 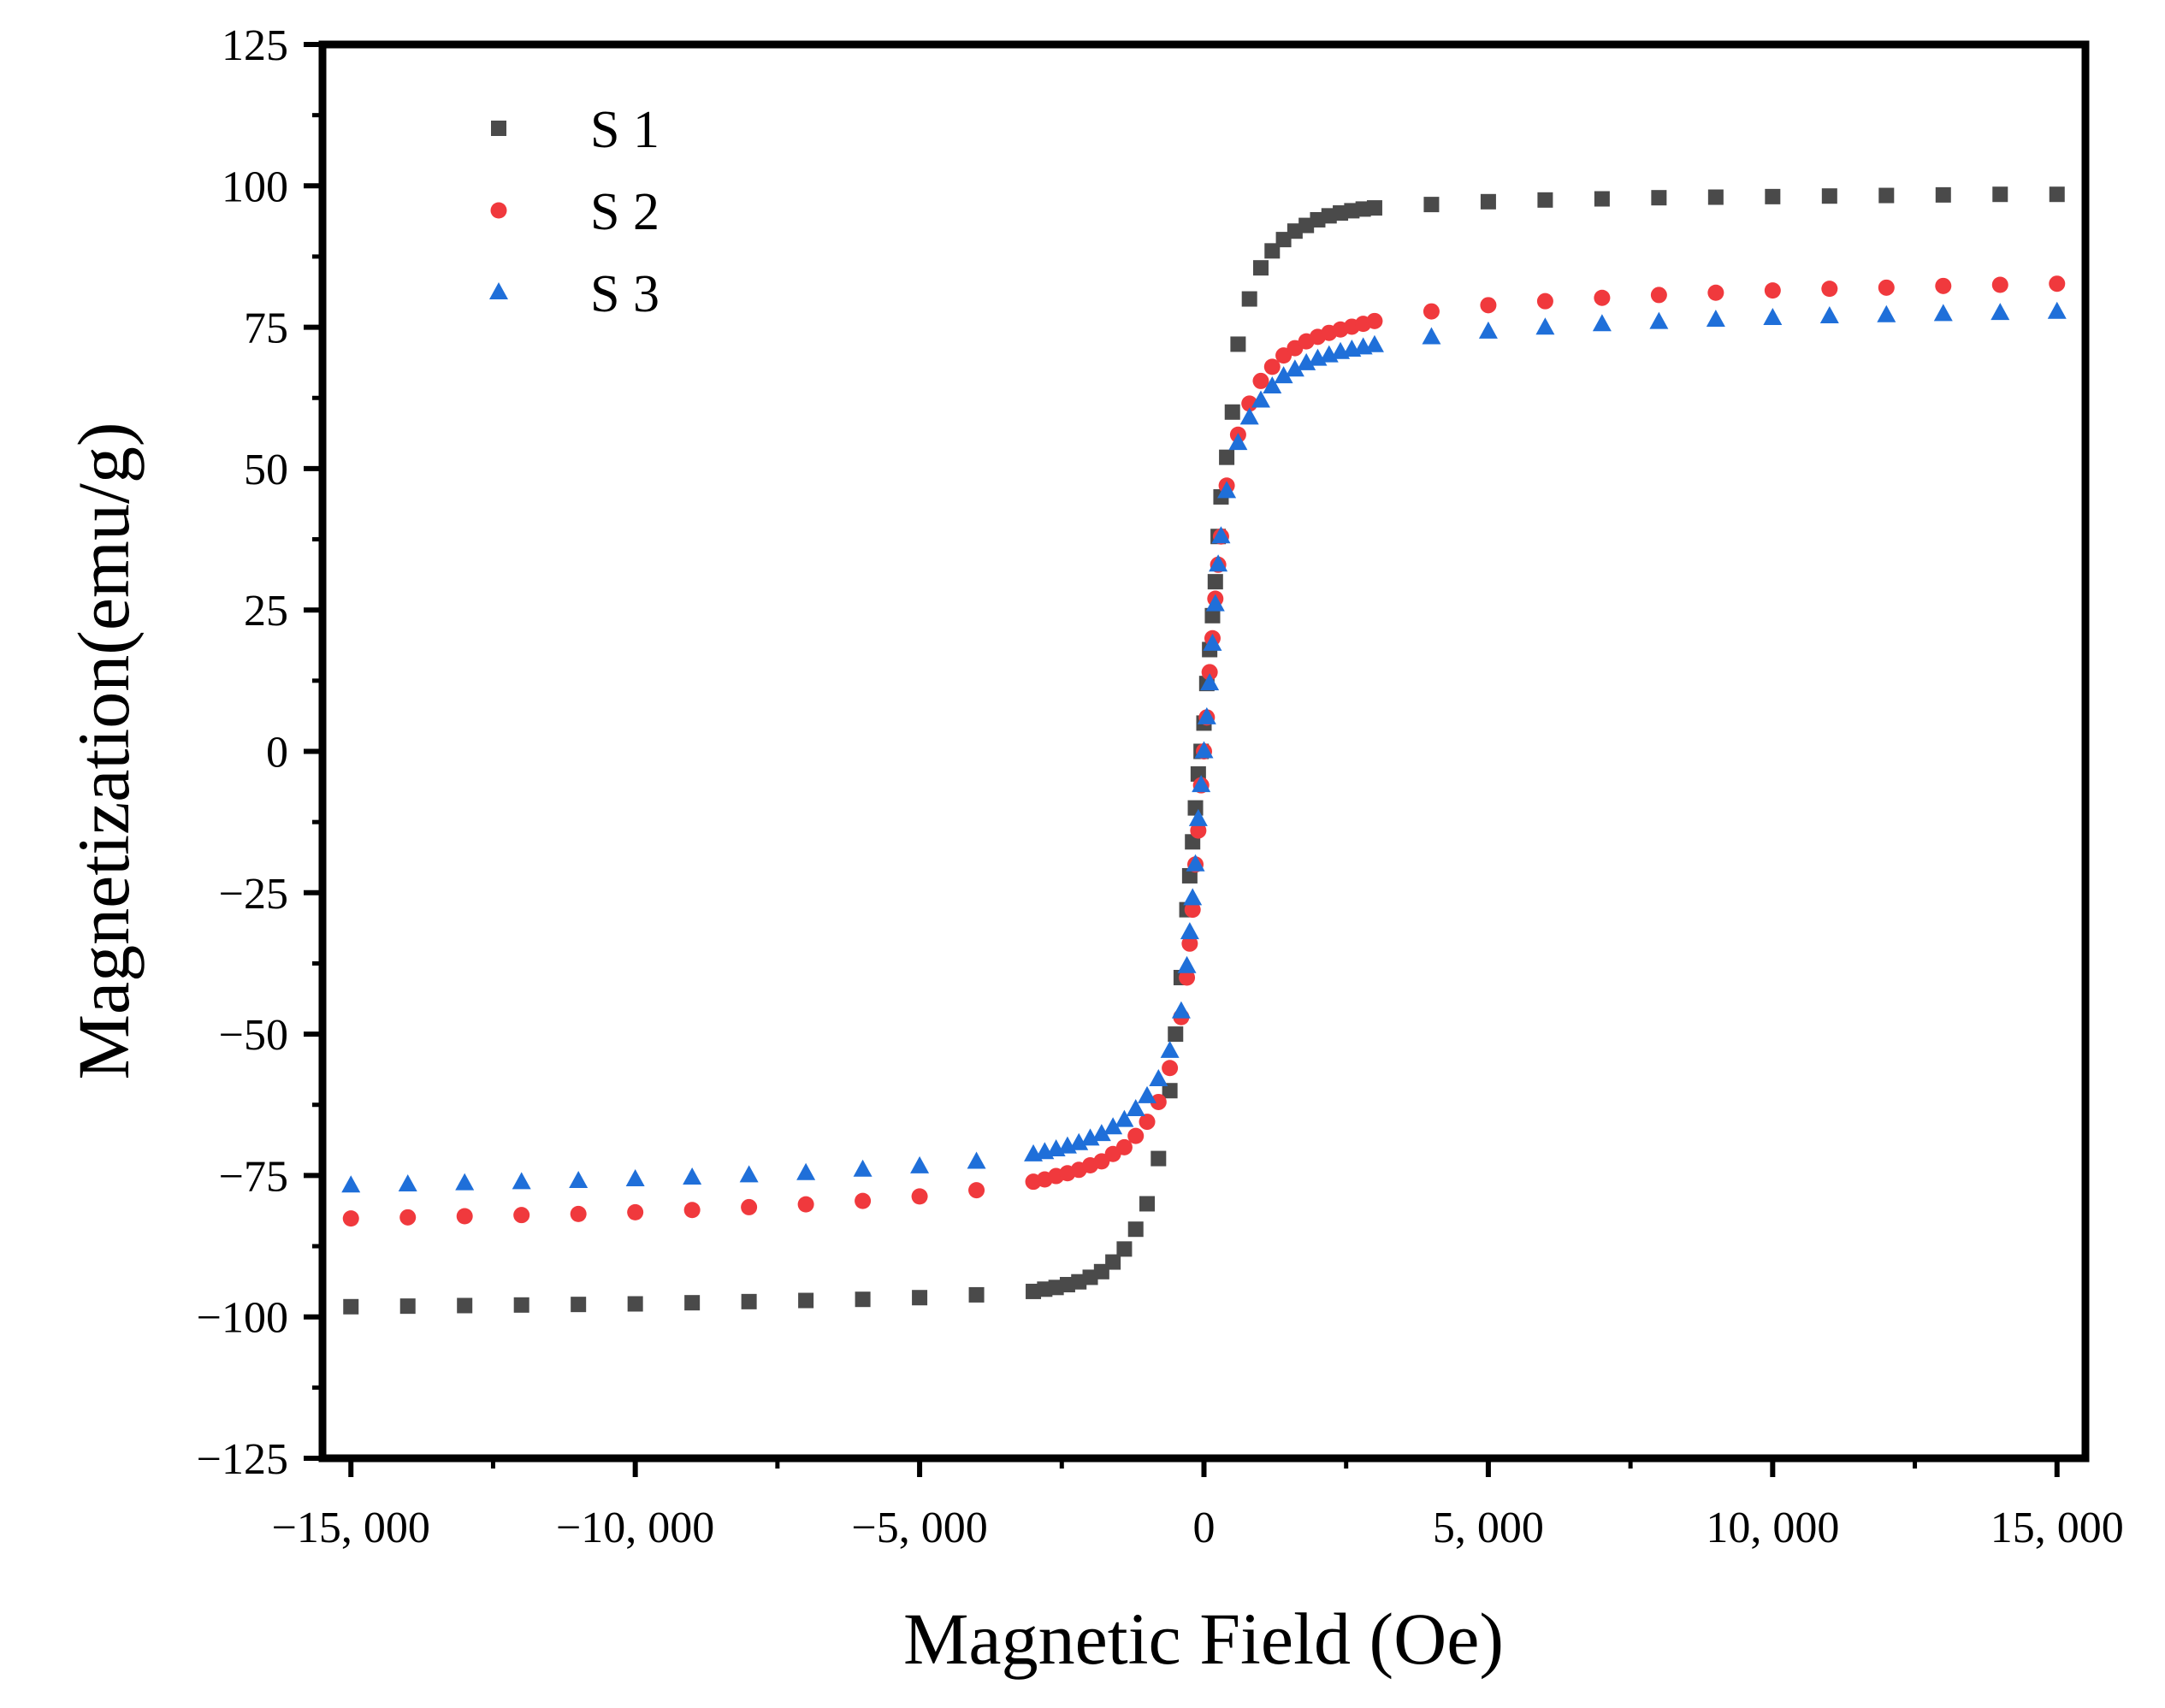 I want to click on y-axis-title: Magnetization(emu/g), so click(x=104, y=751).